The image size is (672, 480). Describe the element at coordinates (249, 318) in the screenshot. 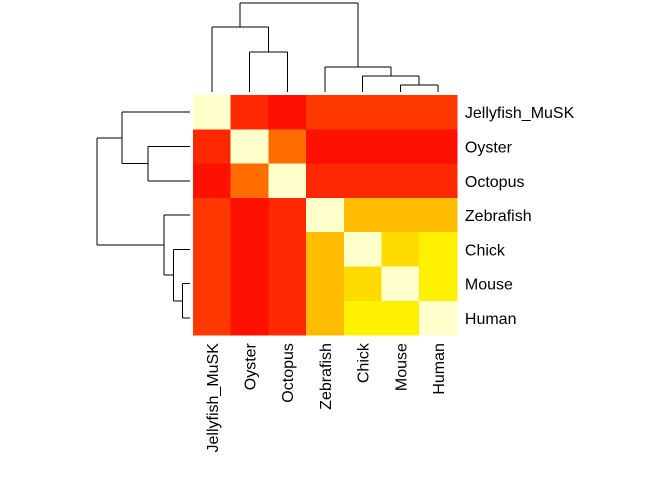

I see `heatmap-cell-human-oyster` at that location.